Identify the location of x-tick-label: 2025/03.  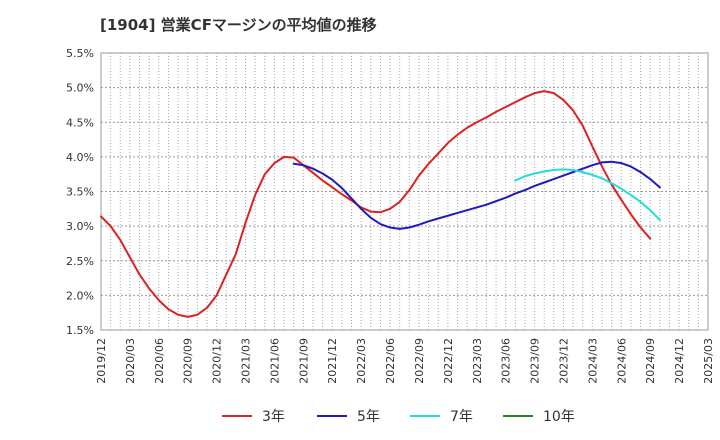
(708, 361).